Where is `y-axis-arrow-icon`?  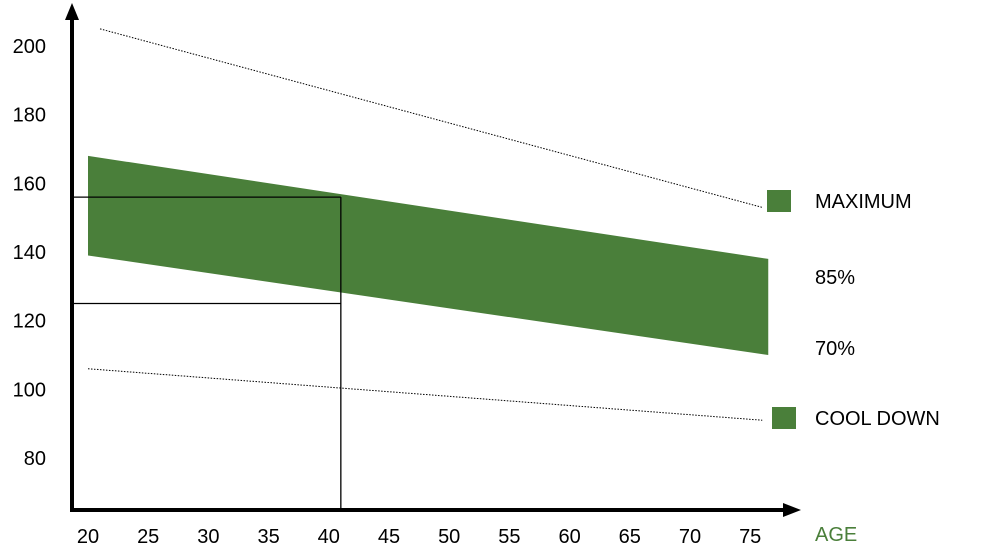
y-axis-arrow-icon is located at coordinates (72, 11).